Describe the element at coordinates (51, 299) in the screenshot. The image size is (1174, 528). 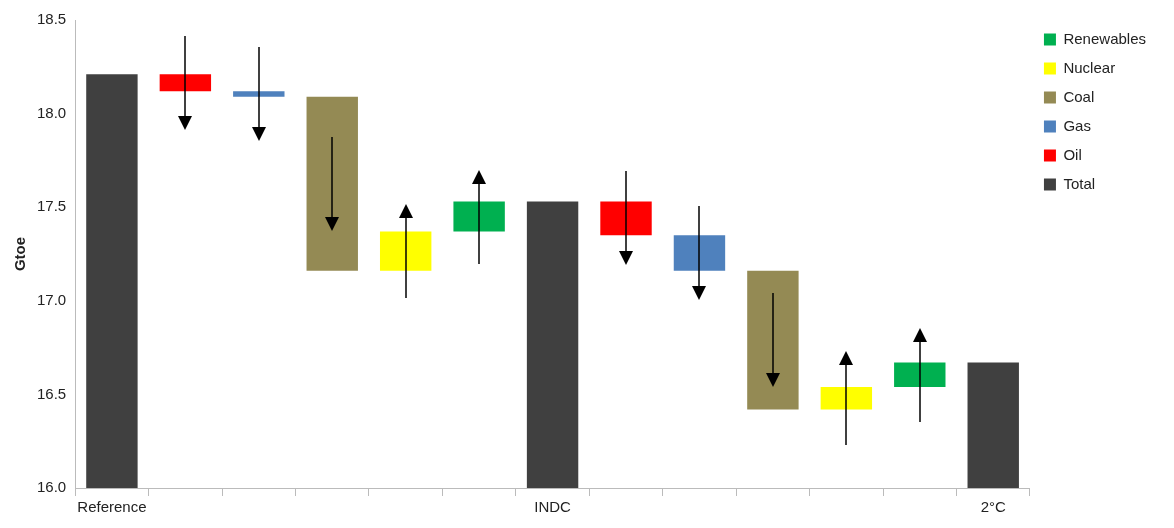
I see `y-tick-label: 17.0` at that location.